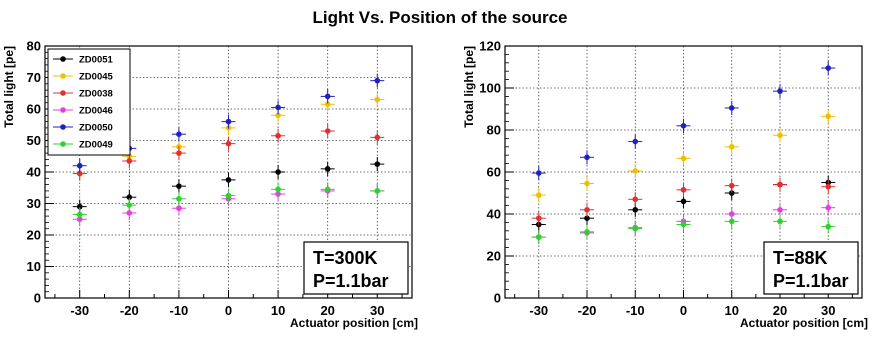 Image resolution: width=880 pixels, height=337 pixels. What do you see at coordinates (490, 46) in the screenshot?
I see `y-tick-label: 120` at bounding box center [490, 46].